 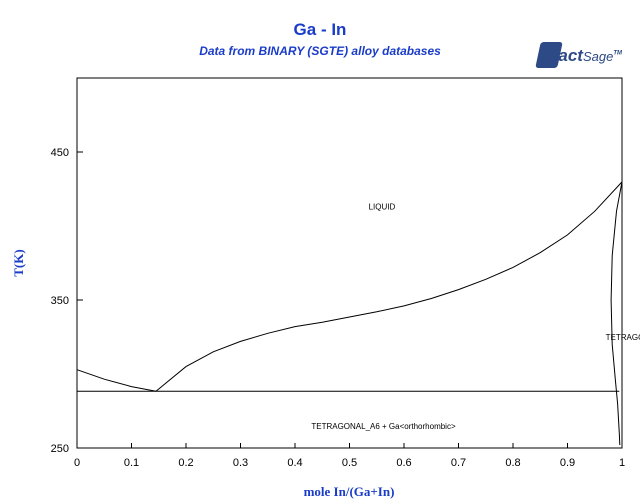 I want to click on x-tick-label: 0.6, so click(x=403, y=463).